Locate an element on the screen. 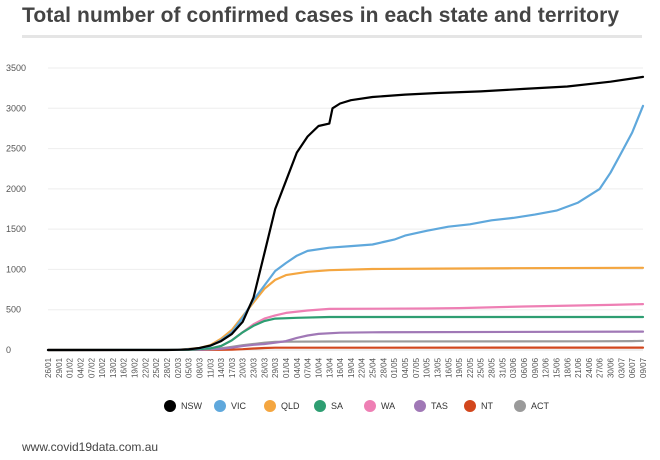  x-tick-label: 16/02 is located at coordinates (124, 367).